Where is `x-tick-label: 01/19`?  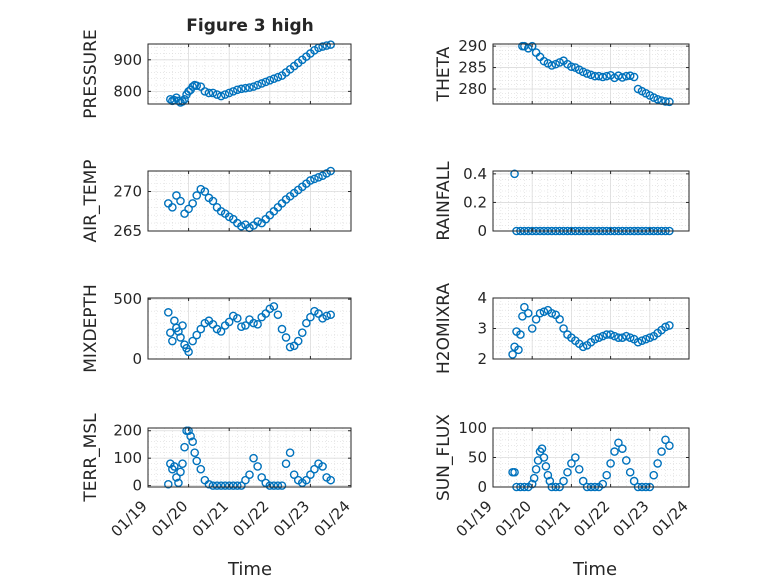 x-tick-label: 01/19 is located at coordinates (474, 518).